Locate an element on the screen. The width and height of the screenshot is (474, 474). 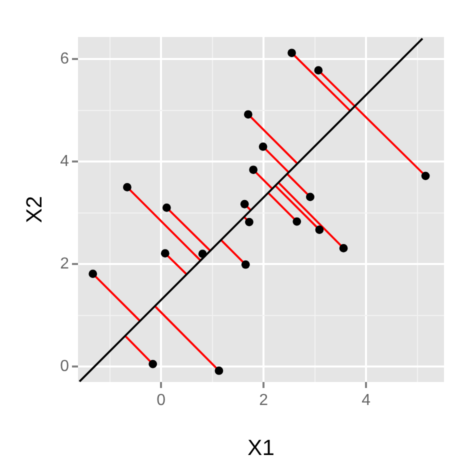
x-tick-label: 2 is located at coordinates (263, 401).